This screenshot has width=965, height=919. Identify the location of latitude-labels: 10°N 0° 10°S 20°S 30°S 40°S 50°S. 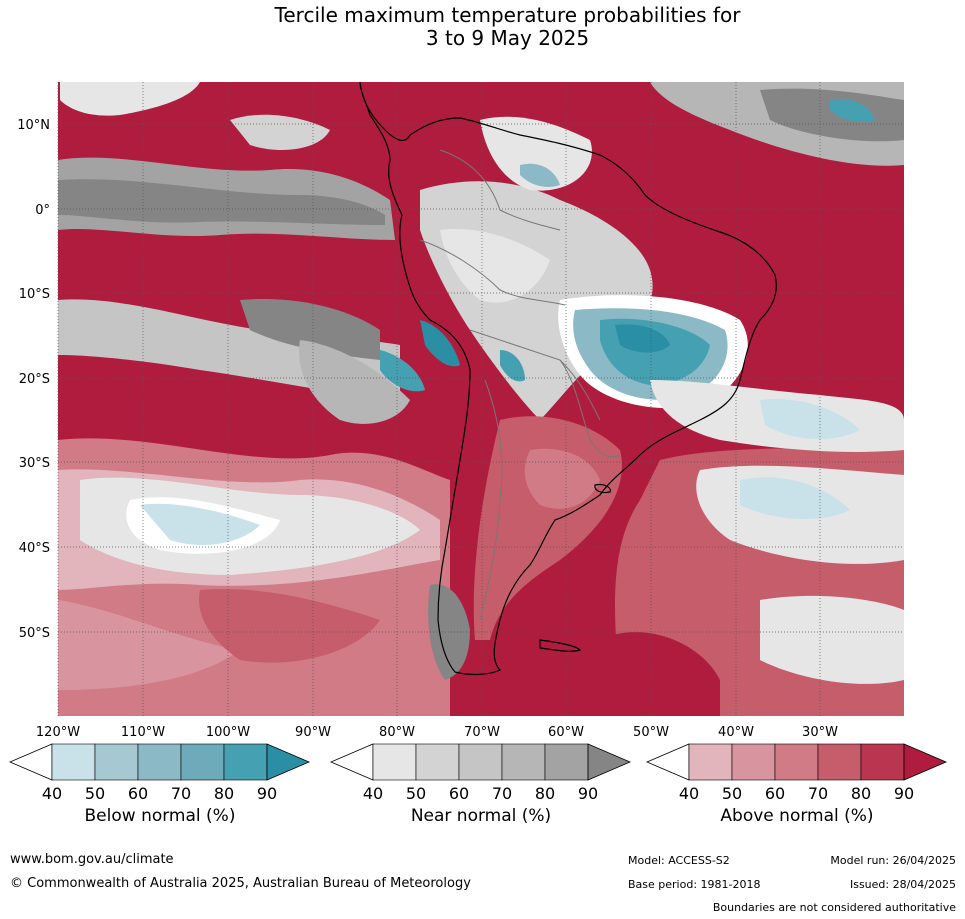
(33, 379).